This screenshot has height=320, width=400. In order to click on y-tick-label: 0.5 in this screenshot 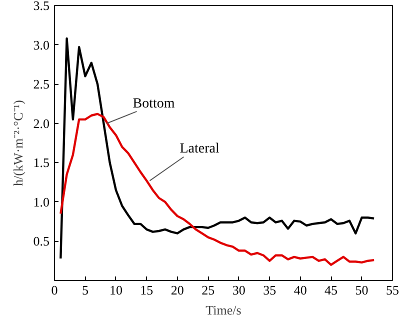, I will do `click(41, 241)`.